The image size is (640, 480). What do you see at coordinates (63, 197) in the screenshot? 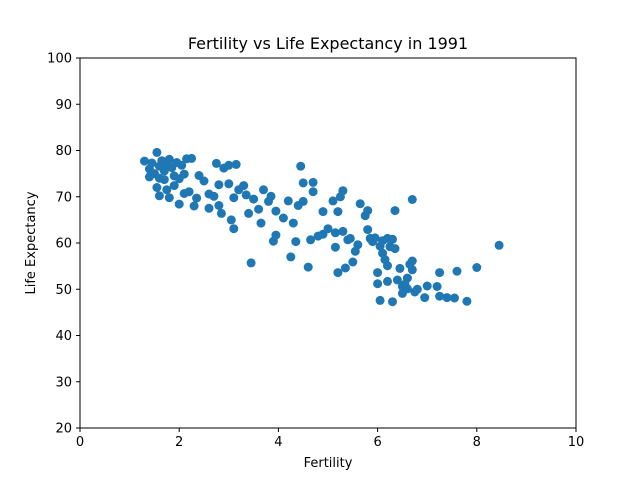
I see `y-tick-label: 70` at bounding box center [63, 197].